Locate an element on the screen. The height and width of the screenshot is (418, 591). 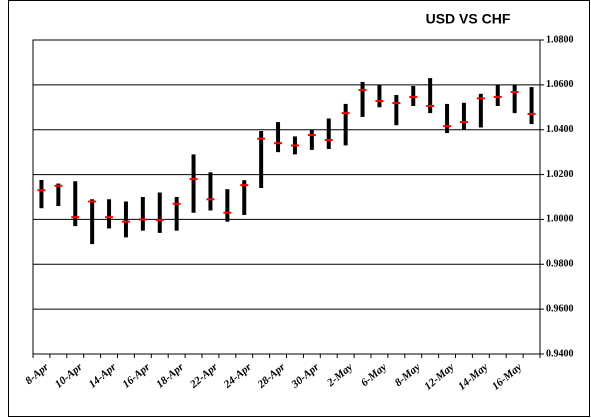
y-tick-label: 0.9400 is located at coordinates (560, 353).